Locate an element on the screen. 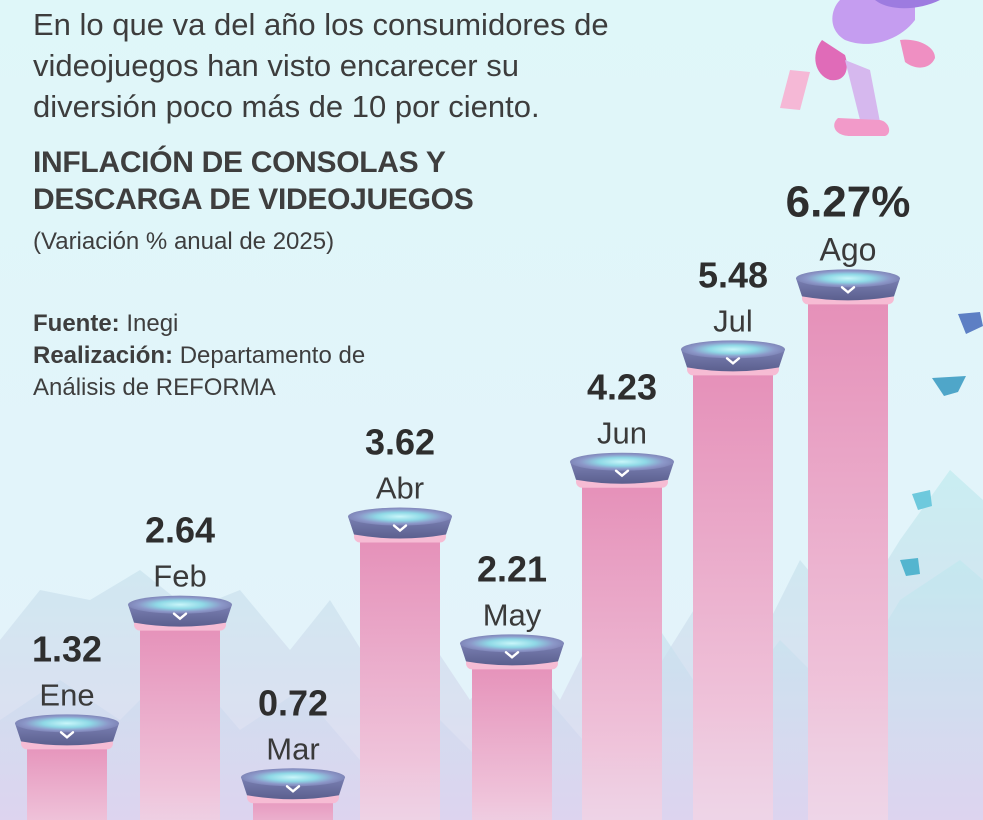 This screenshot has height=820, width=983. data-label: 4.23 is located at coordinates (622, 387).